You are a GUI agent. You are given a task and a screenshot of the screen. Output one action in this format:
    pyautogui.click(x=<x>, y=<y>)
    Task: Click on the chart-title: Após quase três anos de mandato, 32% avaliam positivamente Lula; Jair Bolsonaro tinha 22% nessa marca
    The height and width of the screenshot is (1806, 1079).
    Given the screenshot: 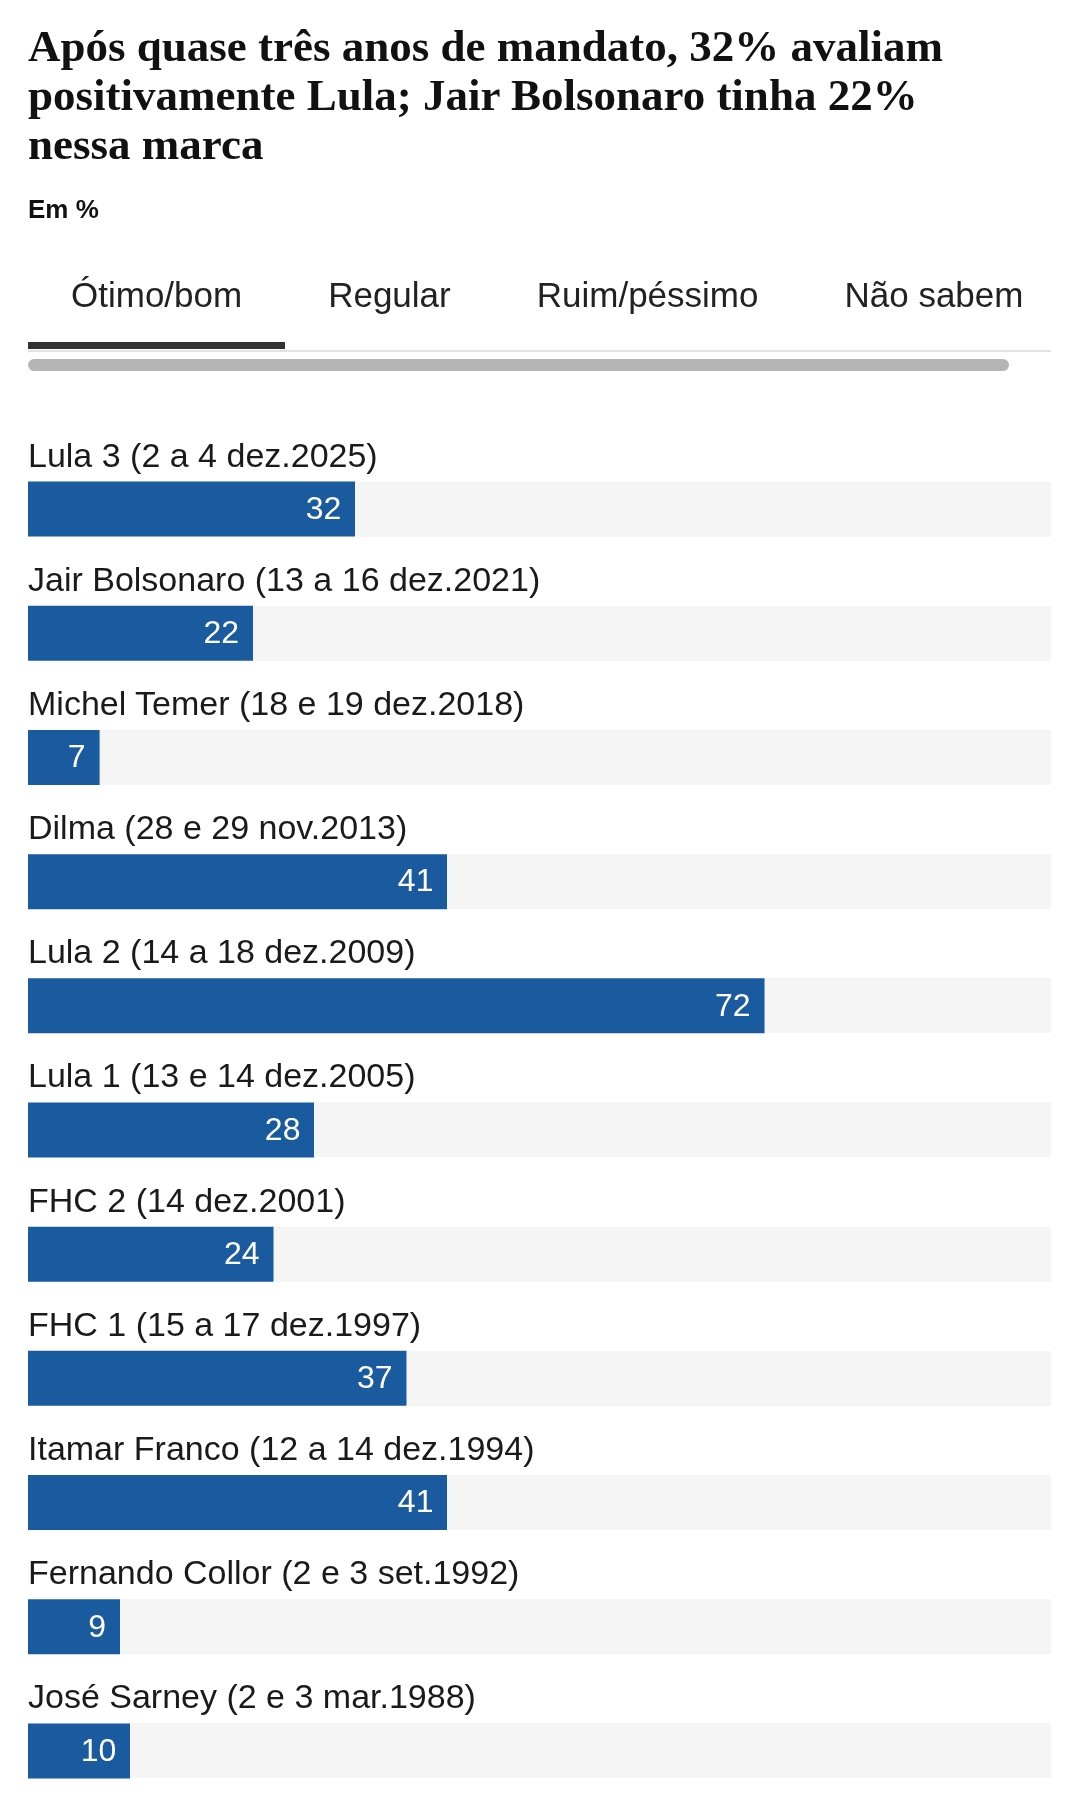 What is the action you would take?
    pyautogui.click(x=486, y=95)
    